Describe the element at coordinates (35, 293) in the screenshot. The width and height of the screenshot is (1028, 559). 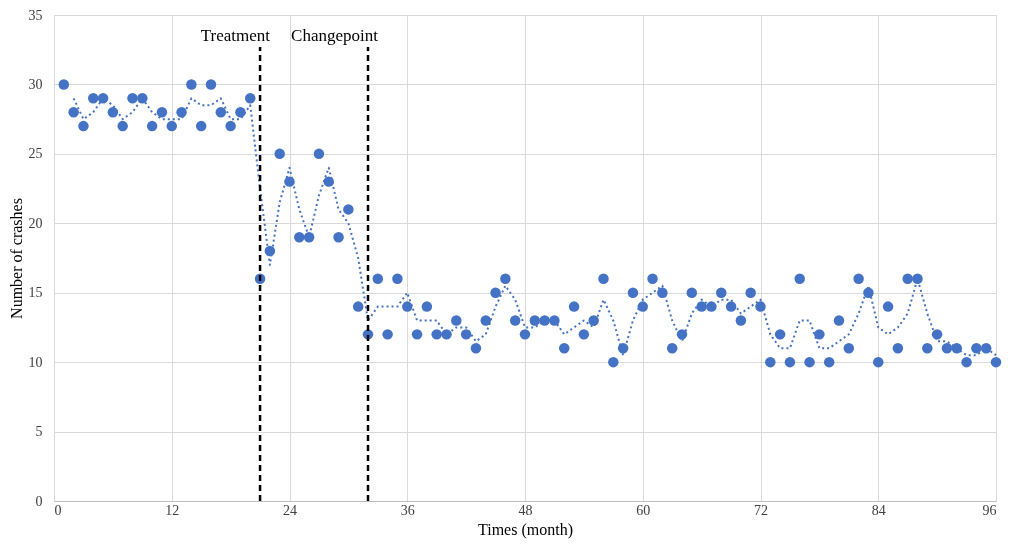
I see `y-tick-label: 15` at that location.